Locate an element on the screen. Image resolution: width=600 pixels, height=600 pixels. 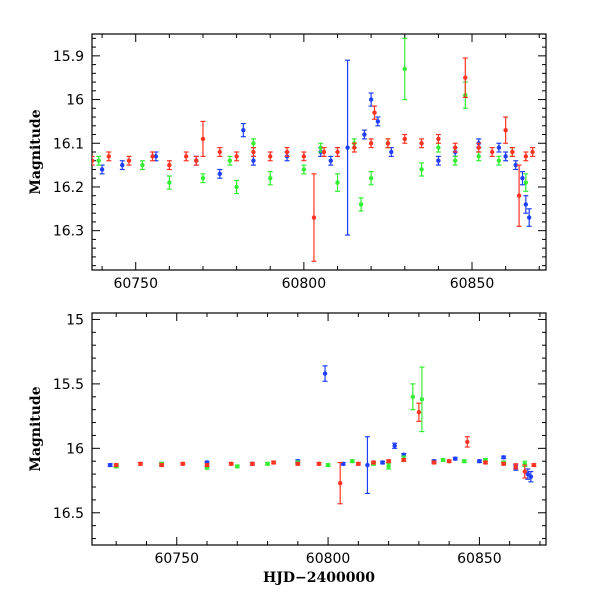
y-tick-label: 16.1 is located at coordinates (68, 144).